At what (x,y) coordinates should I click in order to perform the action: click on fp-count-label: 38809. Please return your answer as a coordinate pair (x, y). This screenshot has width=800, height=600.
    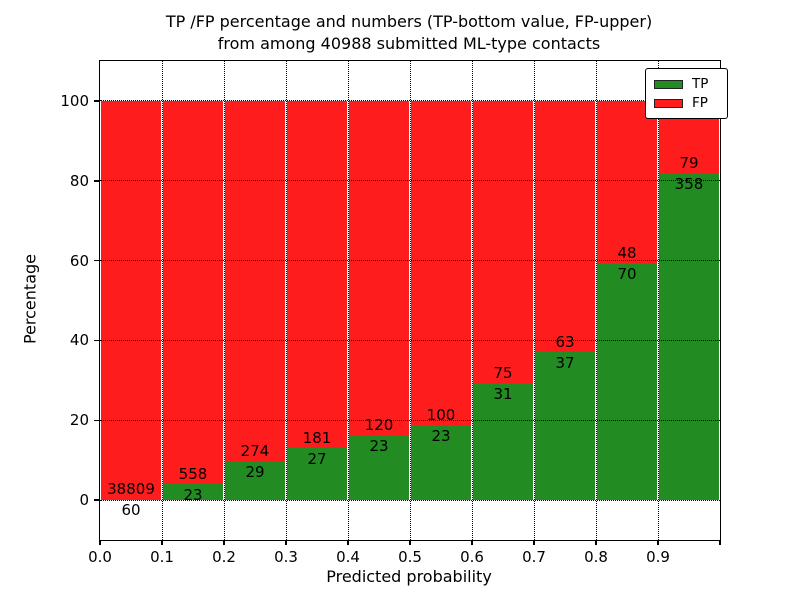
    Looking at the image, I should click on (131, 488).